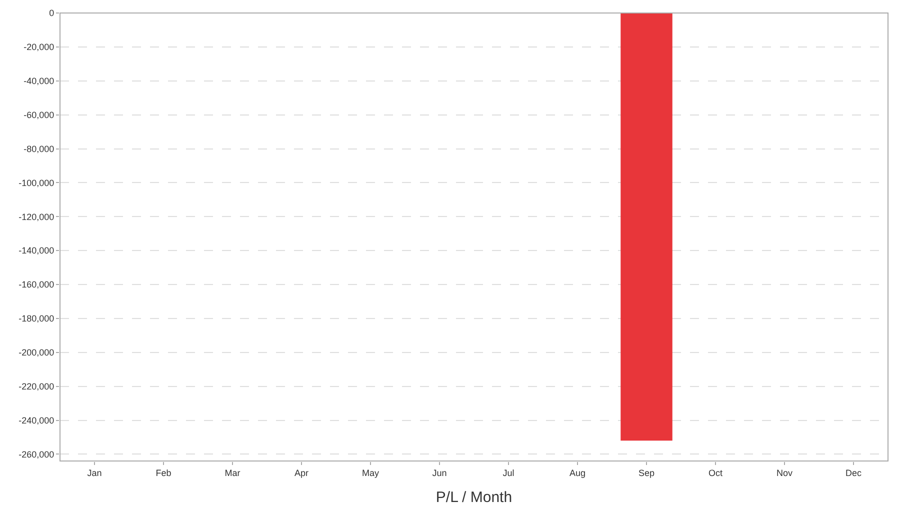  I want to click on y-tick-label: -60,000, so click(39, 115).